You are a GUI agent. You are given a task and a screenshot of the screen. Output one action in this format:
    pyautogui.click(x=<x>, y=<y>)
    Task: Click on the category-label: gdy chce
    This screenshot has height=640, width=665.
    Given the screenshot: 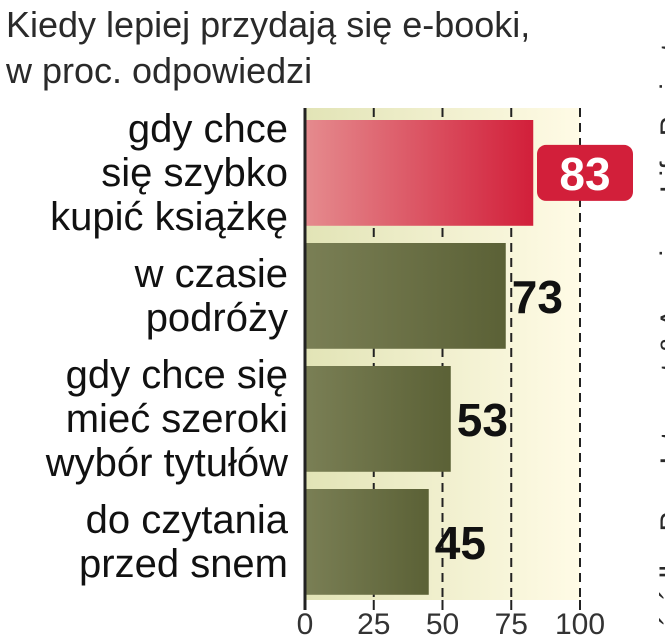 What is the action you would take?
    pyautogui.click(x=208, y=129)
    